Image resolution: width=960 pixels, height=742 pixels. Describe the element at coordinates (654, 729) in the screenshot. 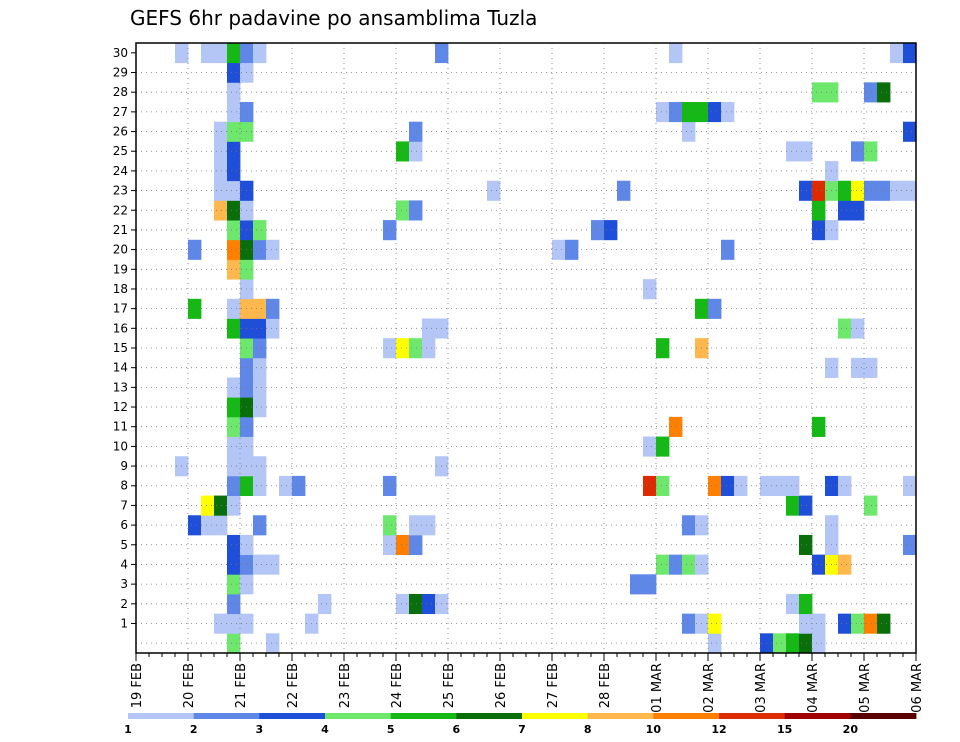

I see `legend-label: 10` at that location.